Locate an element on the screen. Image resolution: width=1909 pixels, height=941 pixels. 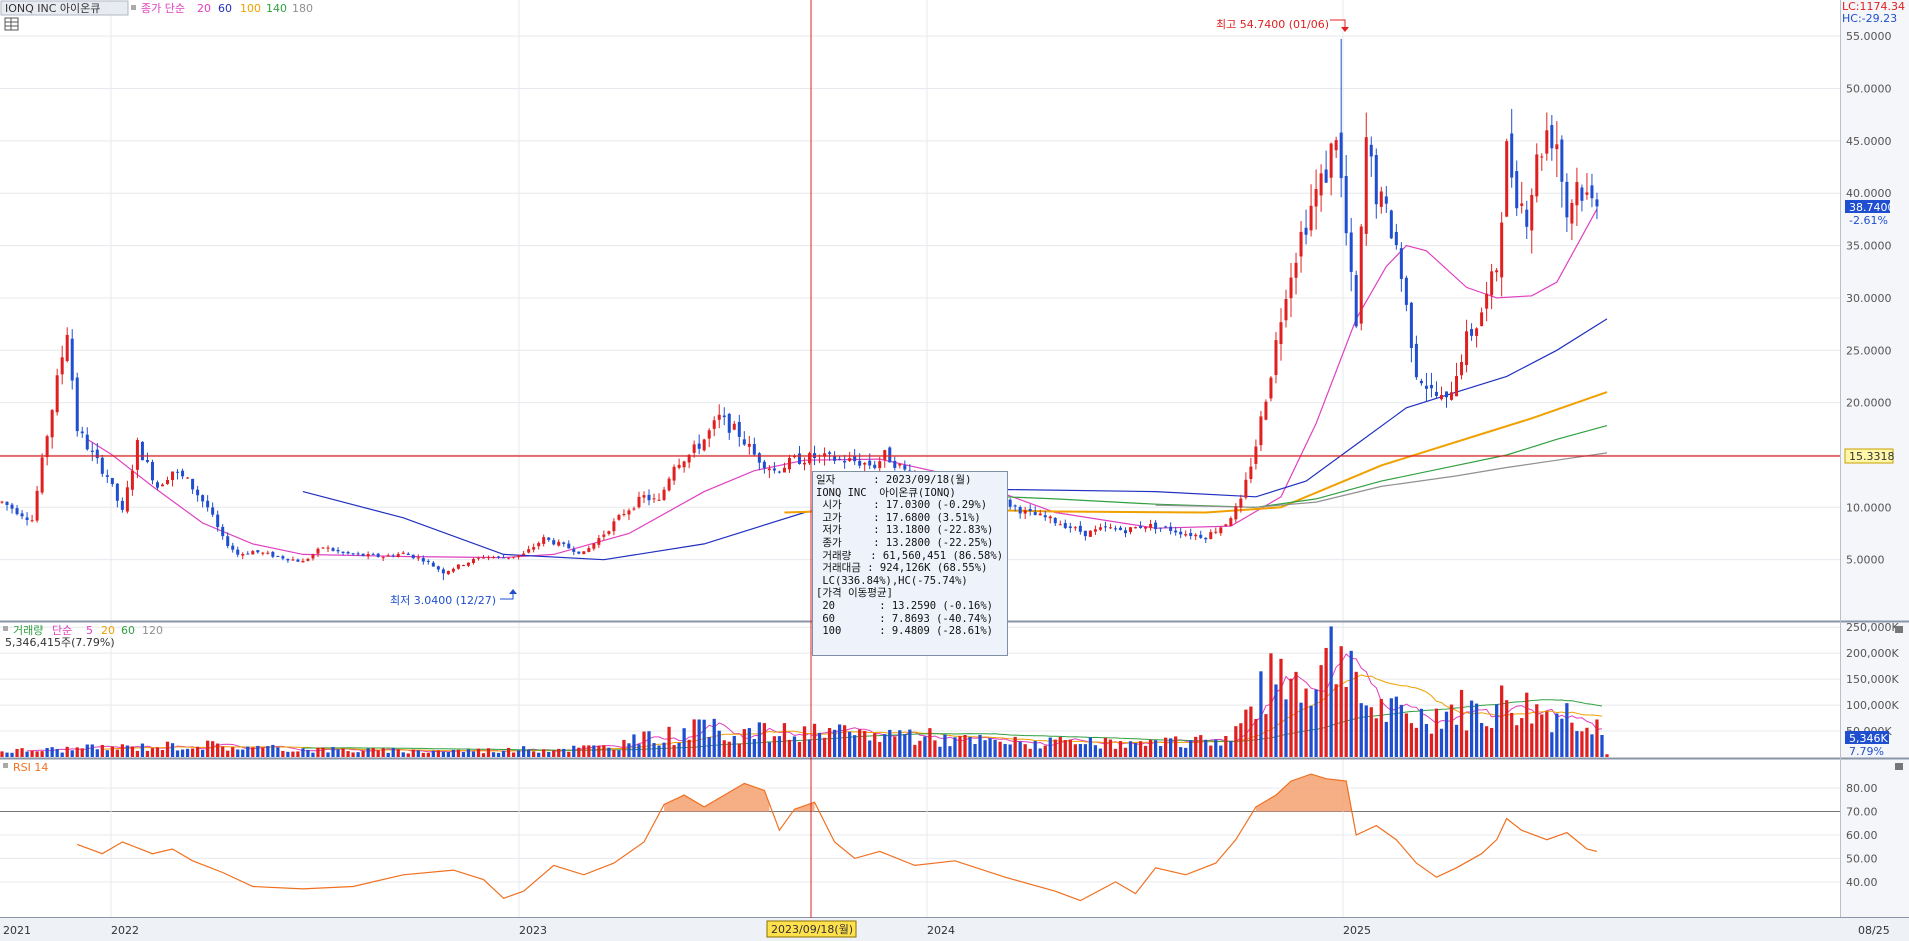
volume-label: 거래량 is located at coordinates (28, 630).